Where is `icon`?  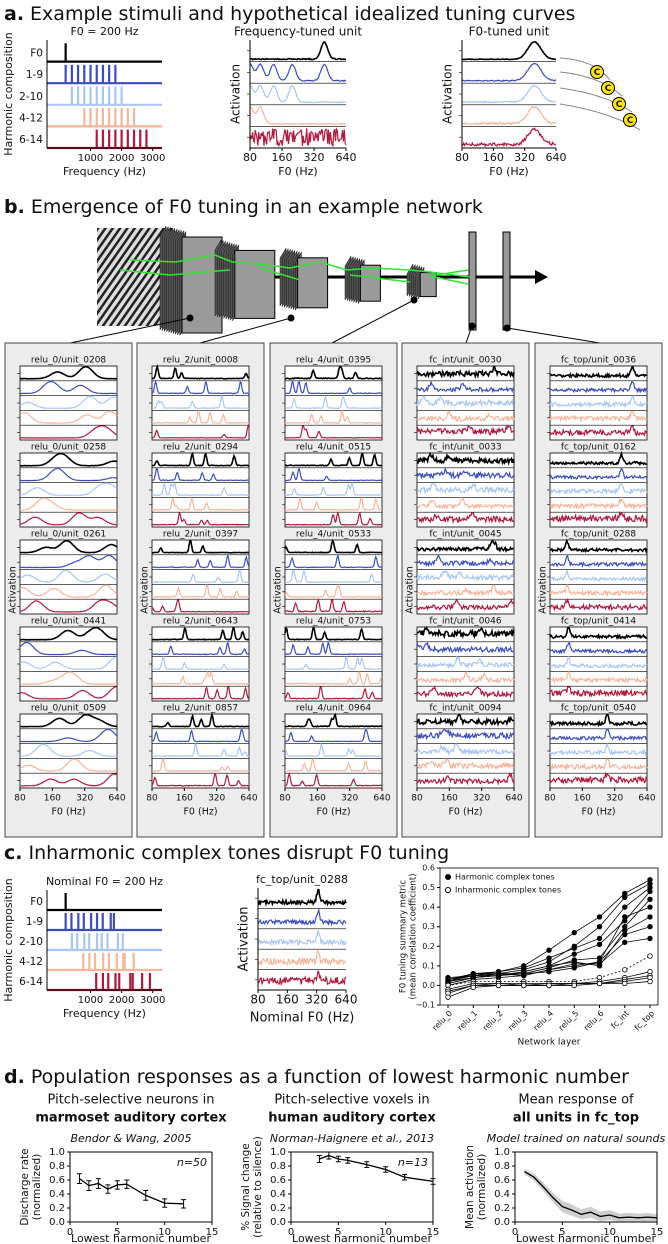
icon is located at coordinates (630, 120).